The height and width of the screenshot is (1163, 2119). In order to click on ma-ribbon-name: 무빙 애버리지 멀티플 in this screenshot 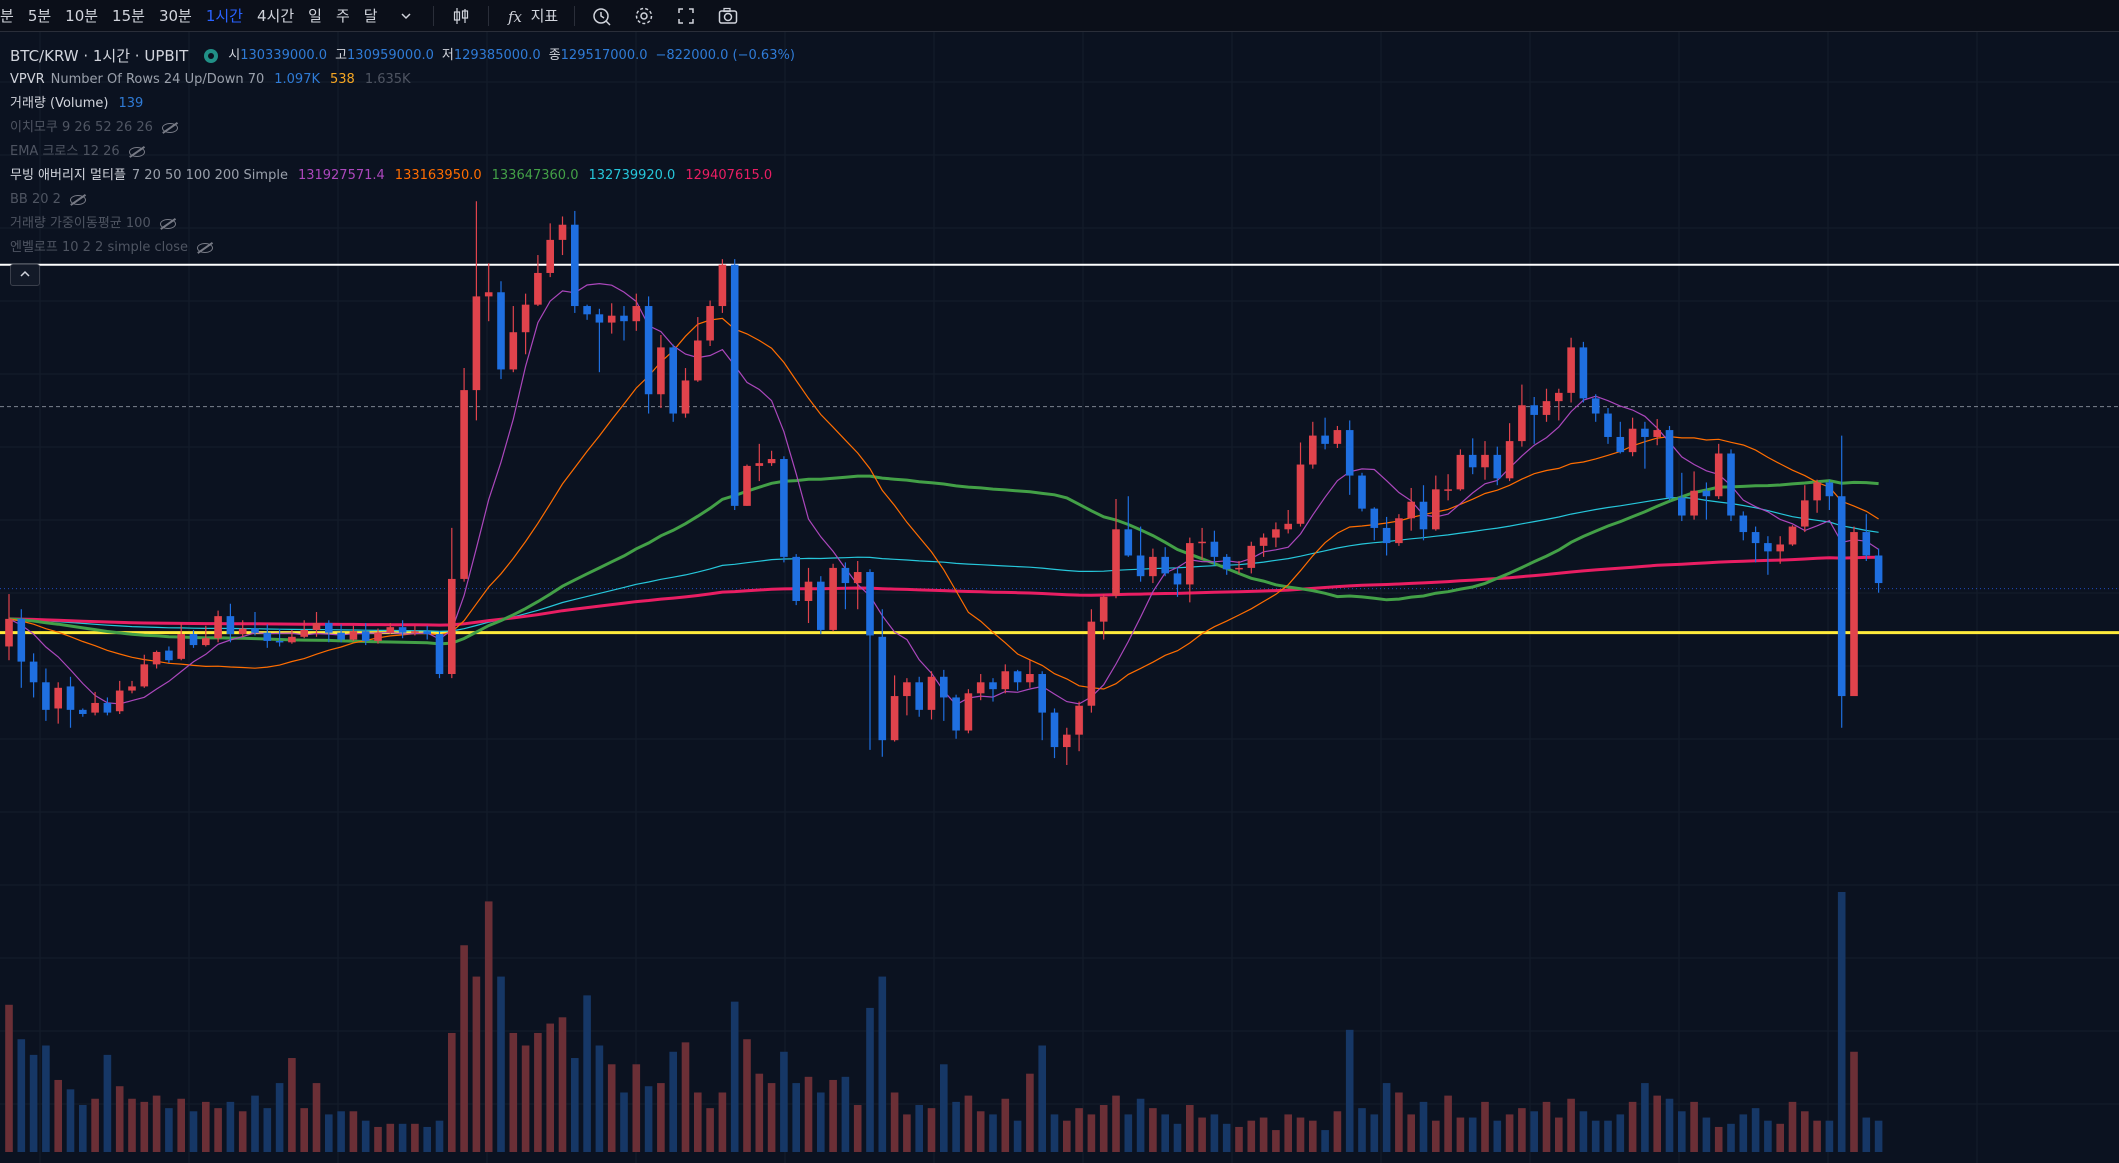, I will do `click(68, 175)`.